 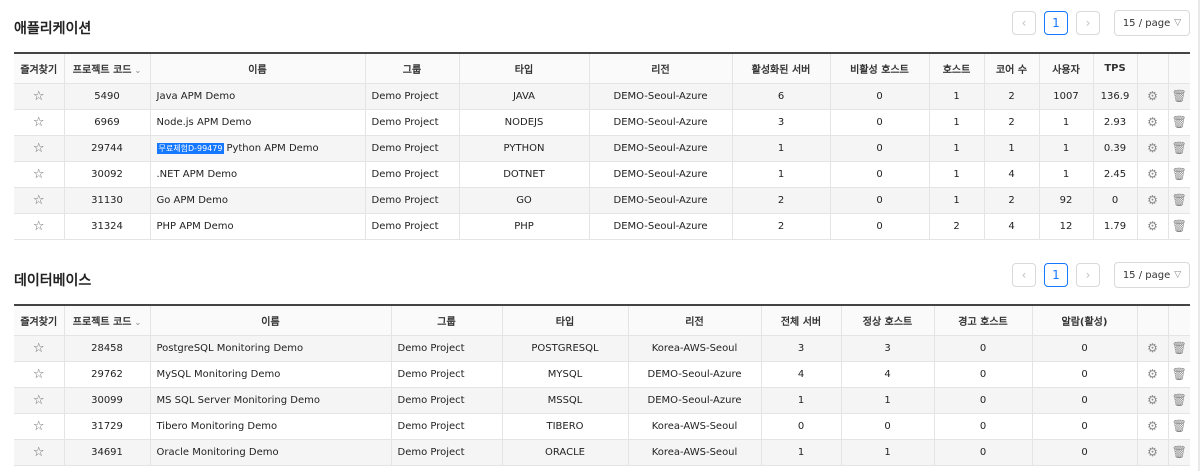 What do you see at coordinates (565, 426) in the screenshot?
I see `type: TIBERO` at bounding box center [565, 426].